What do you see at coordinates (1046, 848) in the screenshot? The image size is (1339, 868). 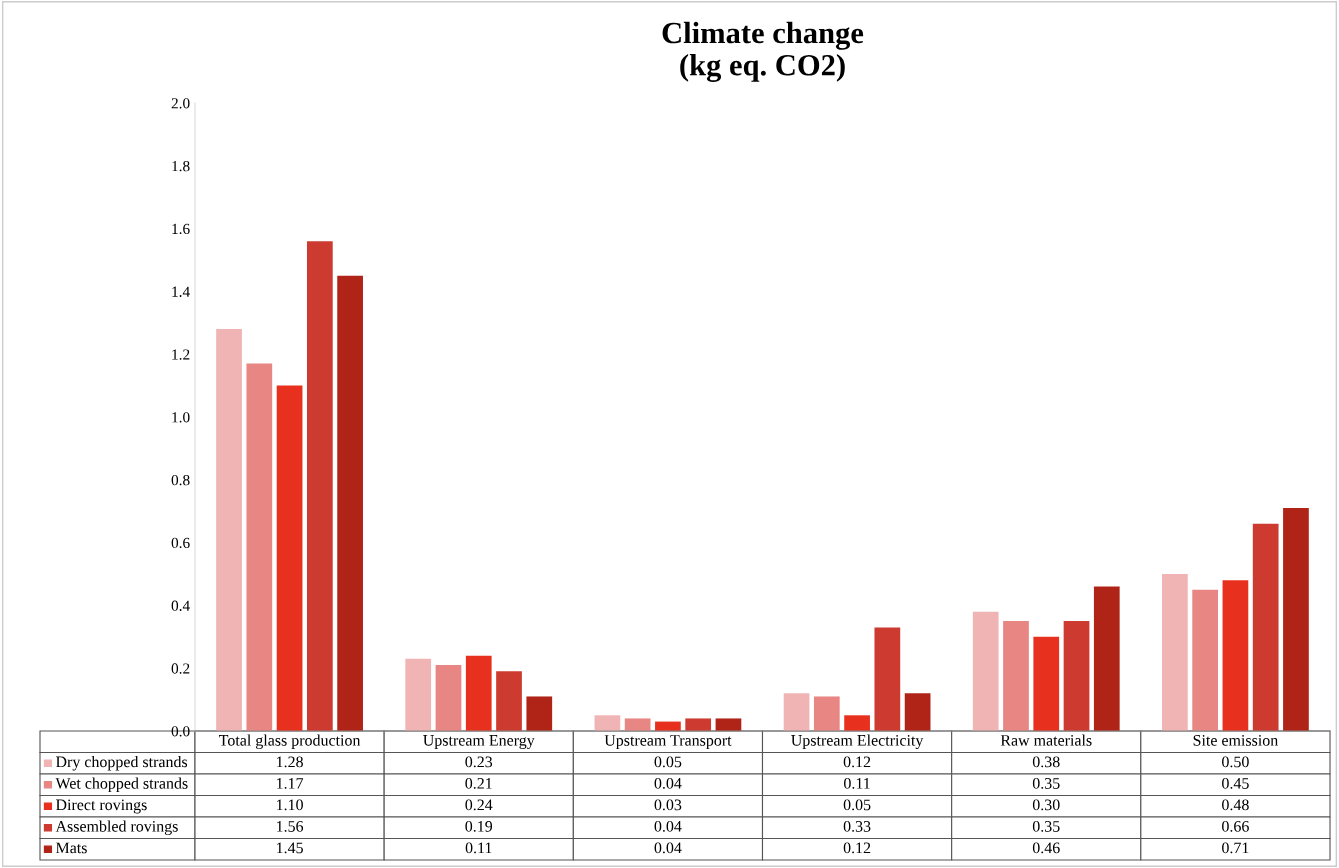 I see `data-label: 0.46` at bounding box center [1046, 848].